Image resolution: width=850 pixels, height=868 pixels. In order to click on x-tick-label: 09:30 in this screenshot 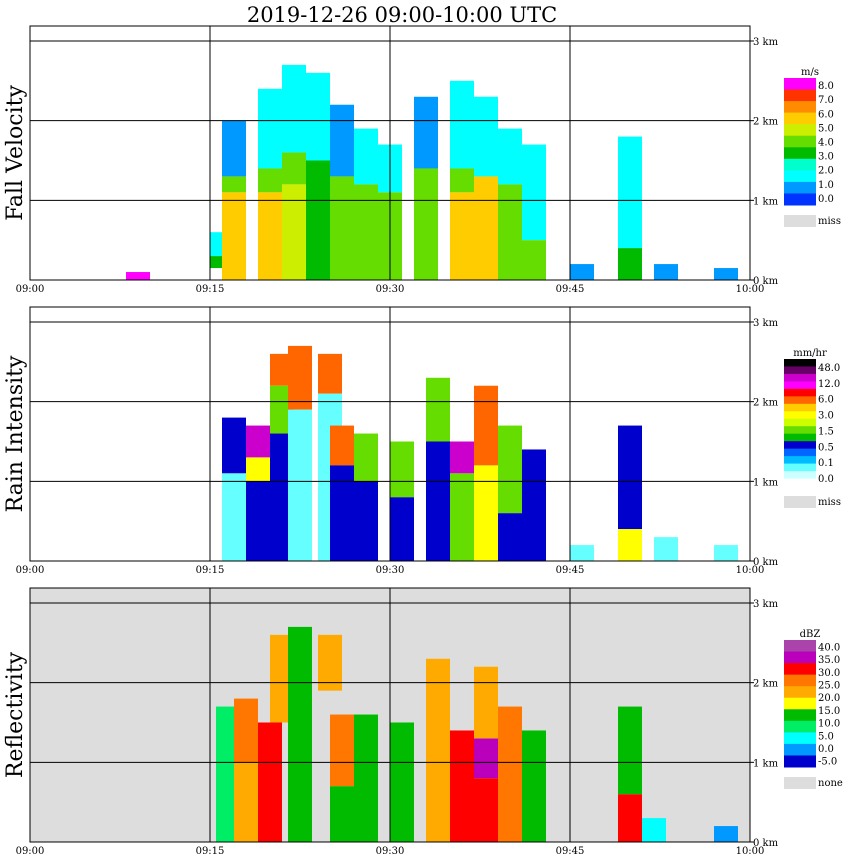, I will do `click(390, 289)`.